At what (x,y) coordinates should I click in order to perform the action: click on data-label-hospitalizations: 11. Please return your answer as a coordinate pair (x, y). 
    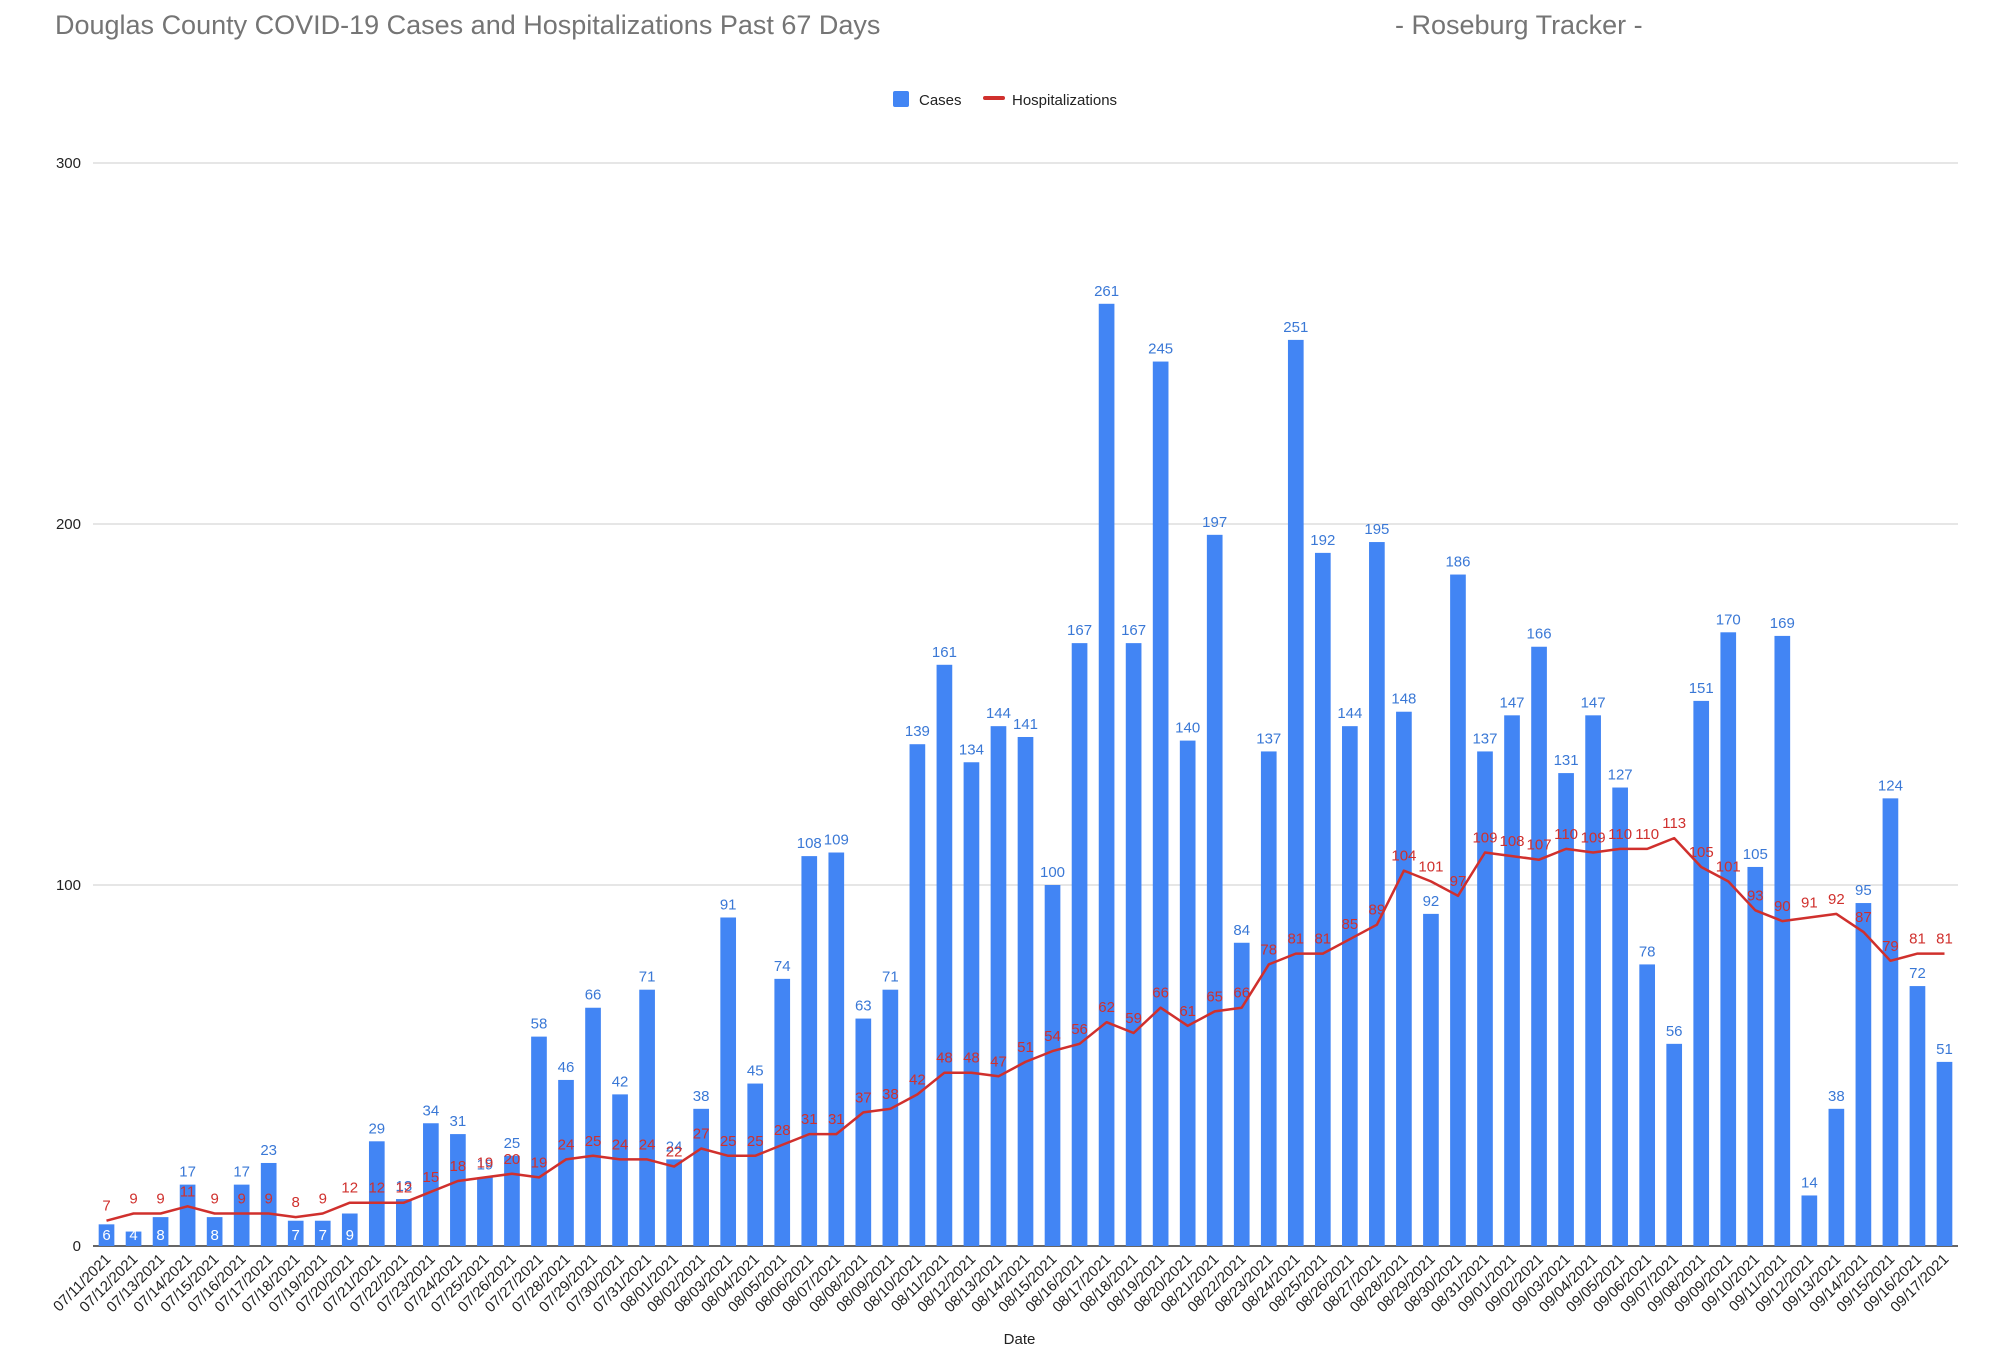
    Looking at the image, I should click on (188, 1191).